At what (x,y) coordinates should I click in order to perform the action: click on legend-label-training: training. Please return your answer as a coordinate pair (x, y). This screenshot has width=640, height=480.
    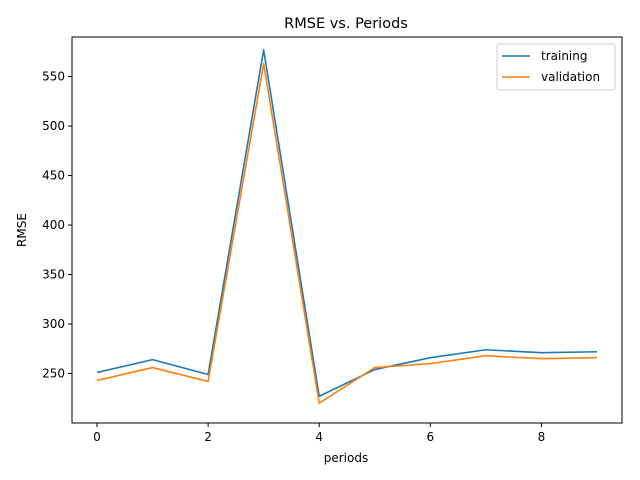
    Looking at the image, I should click on (564, 56).